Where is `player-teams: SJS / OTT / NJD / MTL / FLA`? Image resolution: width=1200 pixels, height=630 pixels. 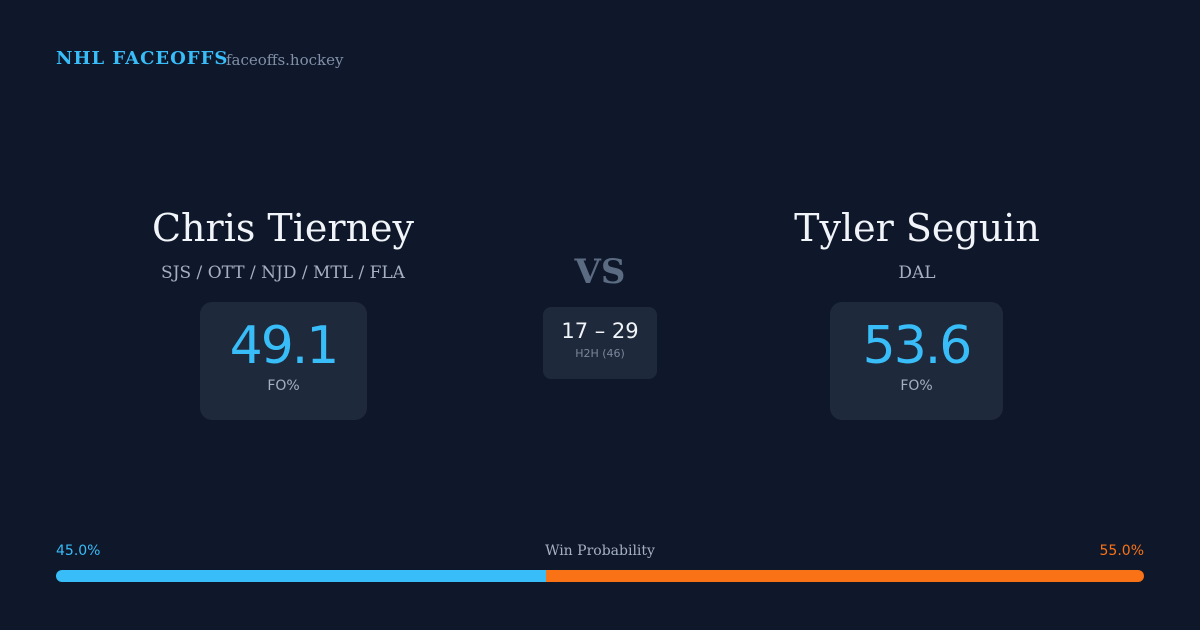
player-teams: SJS / OTT / NJD / MTL / FLA is located at coordinates (283, 273).